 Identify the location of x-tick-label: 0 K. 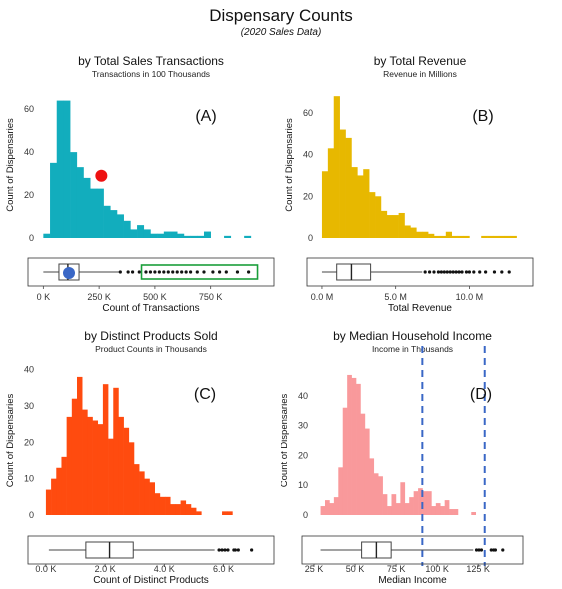
(44, 297).